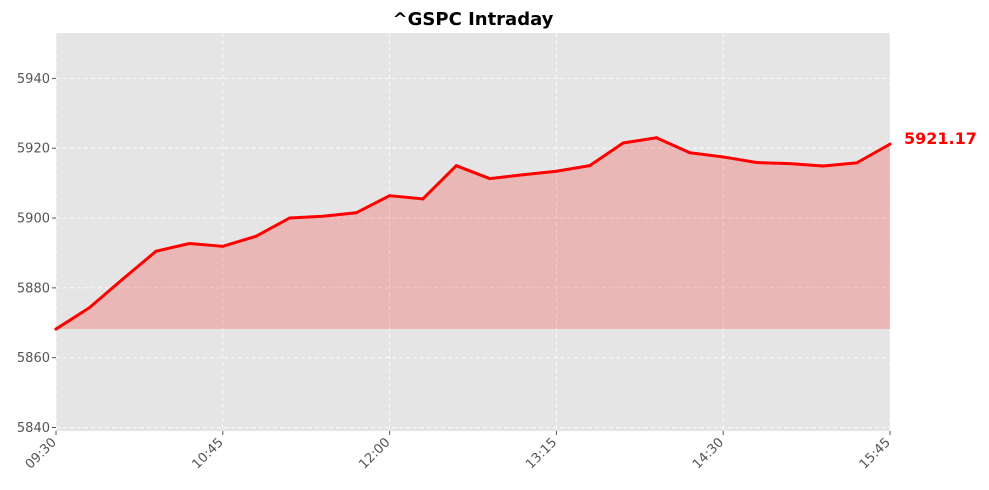  Describe the element at coordinates (33, 149) in the screenshot. I see `y-tick-label: 5920` at that location.